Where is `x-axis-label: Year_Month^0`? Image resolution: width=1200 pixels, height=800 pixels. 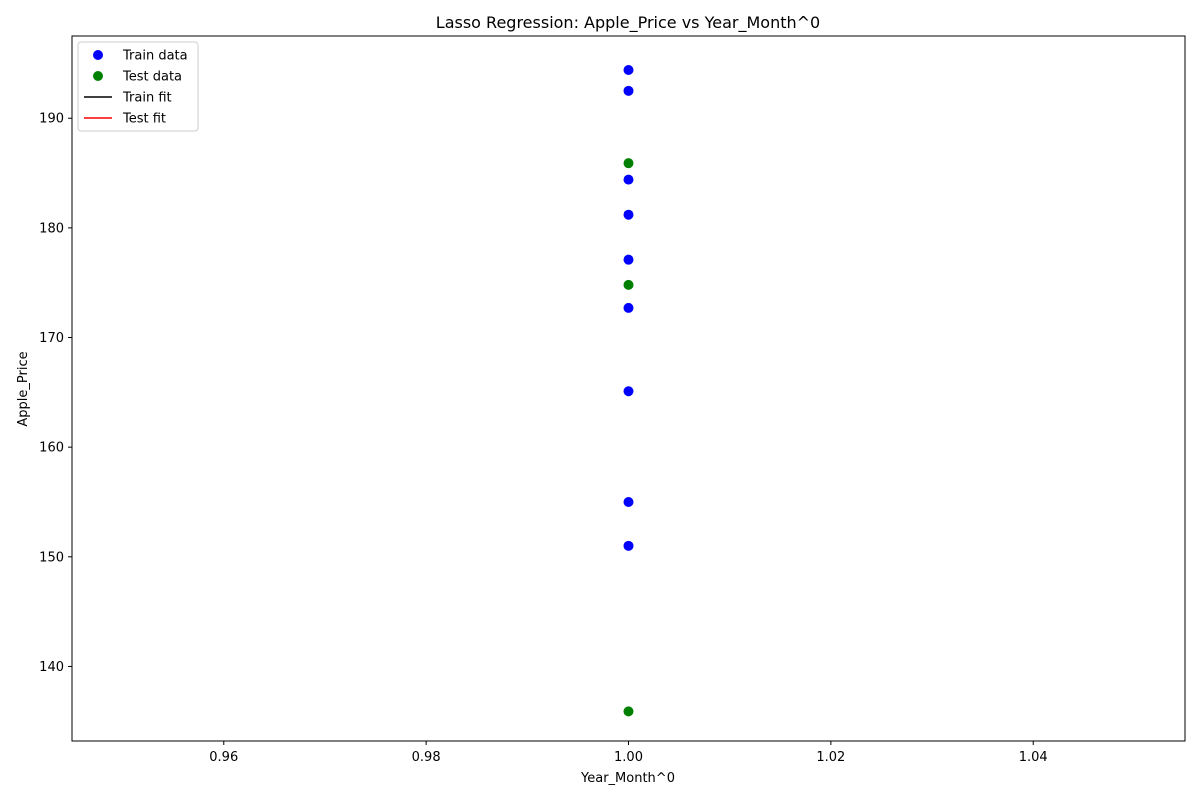 x-axis-label: Year_Month^0 is located at coordinates (627, 778).